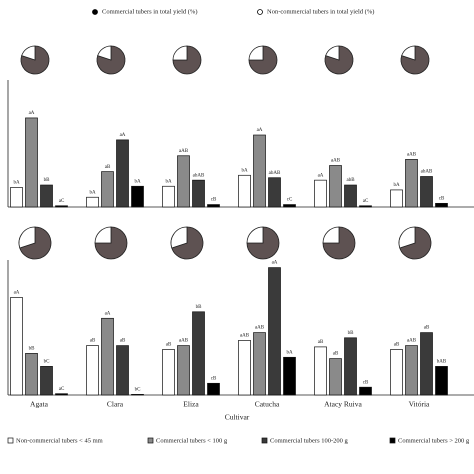 This screenshot has width=474, height=474. I want to click on x-tick-label: Agata, so click(39, 404).